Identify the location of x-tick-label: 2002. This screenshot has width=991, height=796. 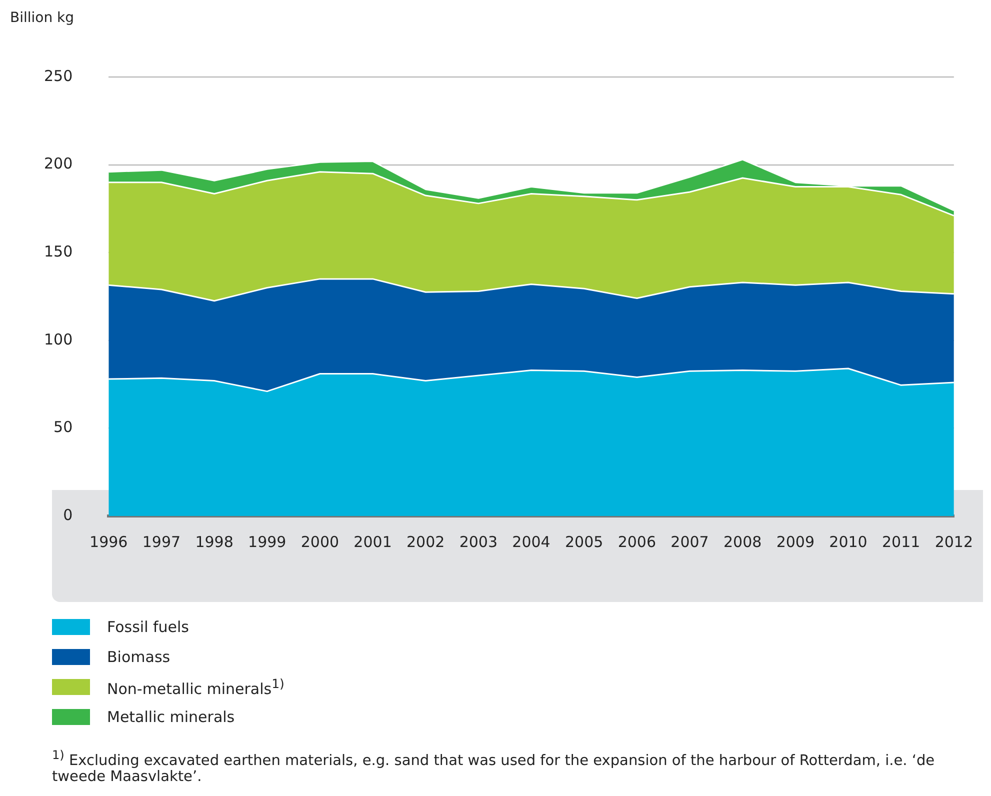
(425, 541).